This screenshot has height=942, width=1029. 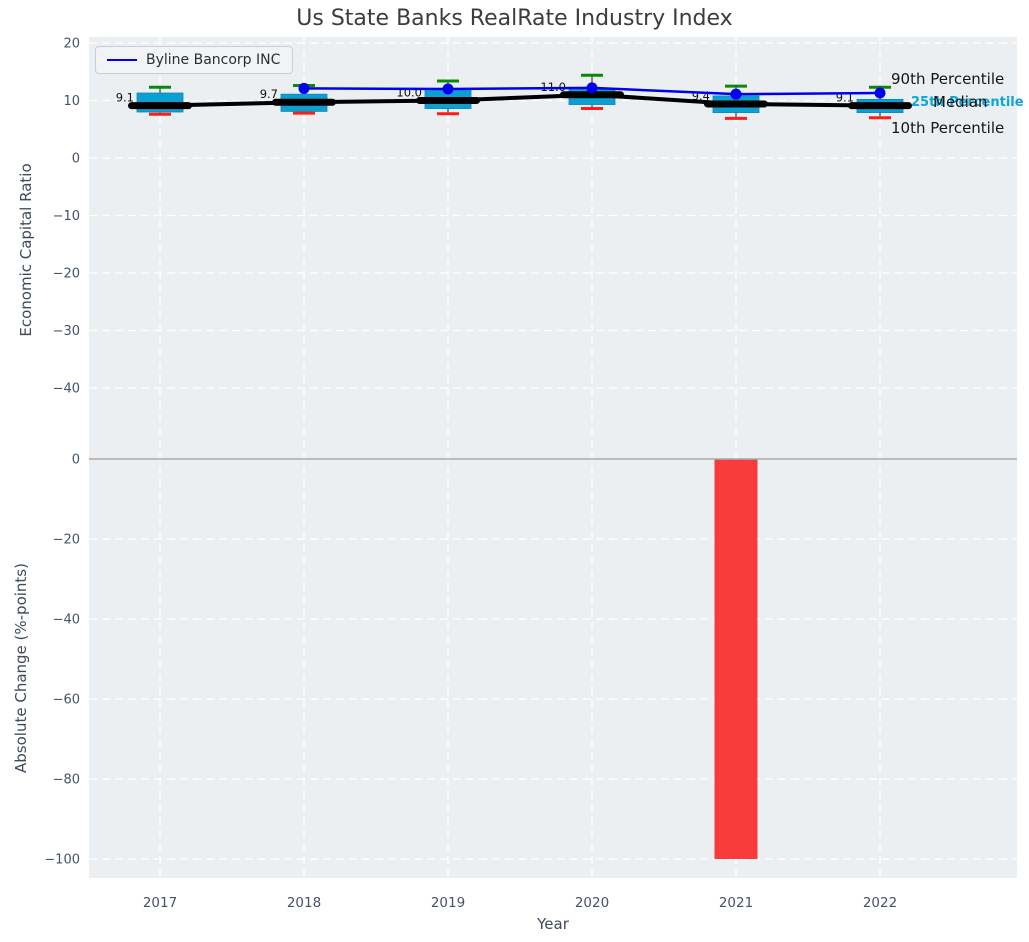 I want to click on annotation-90th-percentile: 90th Percentile, so click(x=948, y=79).